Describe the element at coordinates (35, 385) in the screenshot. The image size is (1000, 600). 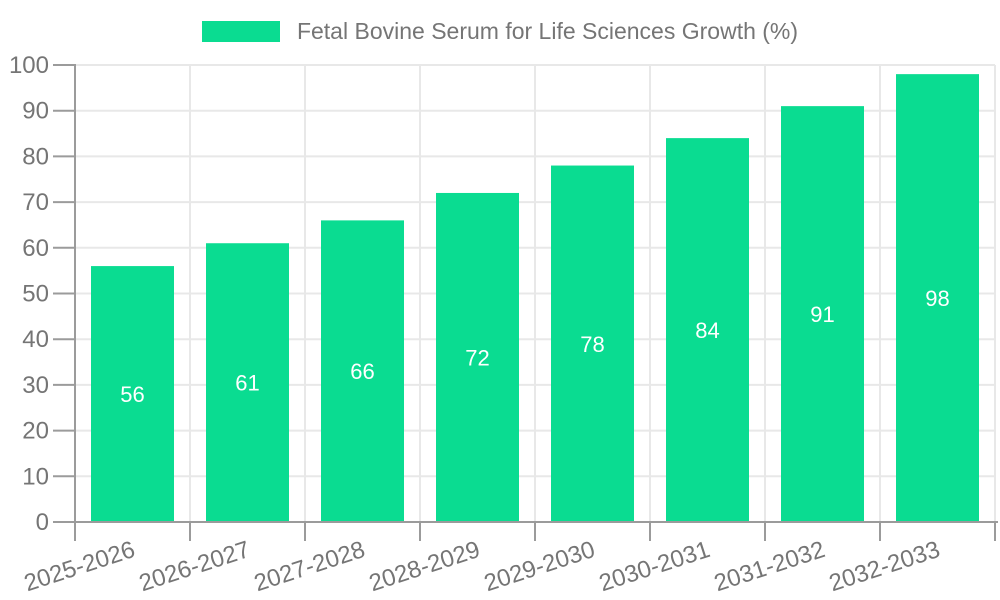
I see `y-axis-tick-label: 30` at that location.